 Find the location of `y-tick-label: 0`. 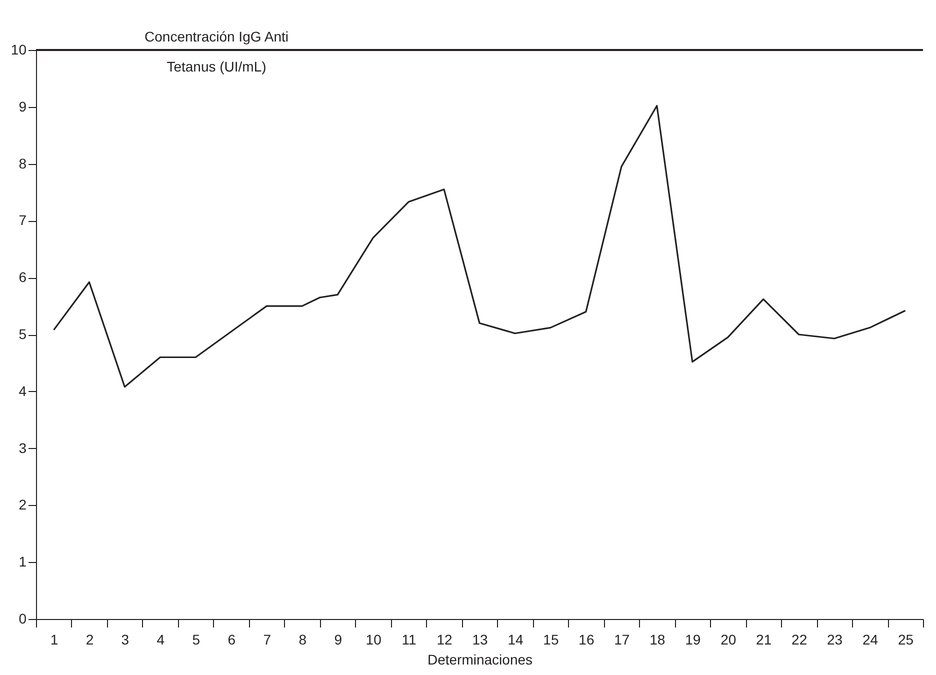

y-tick-label: 0 is located at coordinates (22, 618).